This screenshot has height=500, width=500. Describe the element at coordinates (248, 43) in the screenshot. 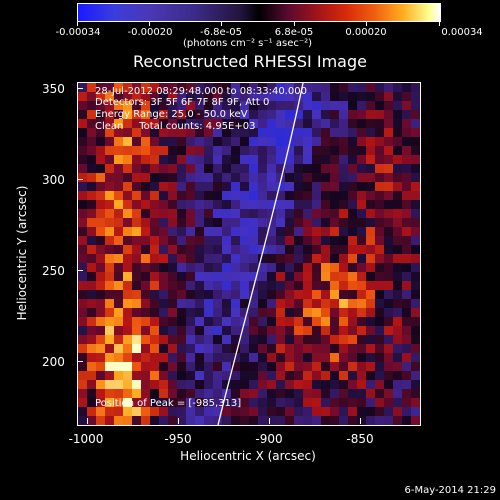

I see `colorbar-units: (photons cm⁻² s⁻¹ asec⁻²)` at that location.